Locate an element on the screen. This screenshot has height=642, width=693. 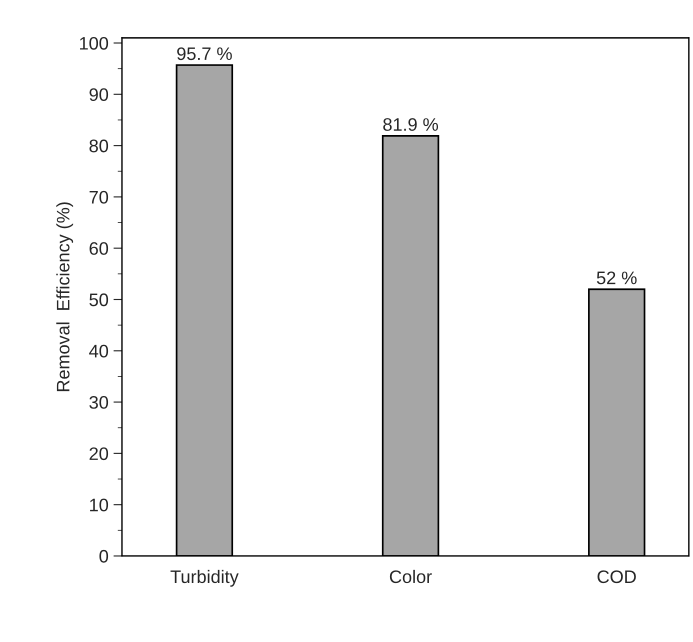
x-tick-label: COD is located at coordinates (617, 577).